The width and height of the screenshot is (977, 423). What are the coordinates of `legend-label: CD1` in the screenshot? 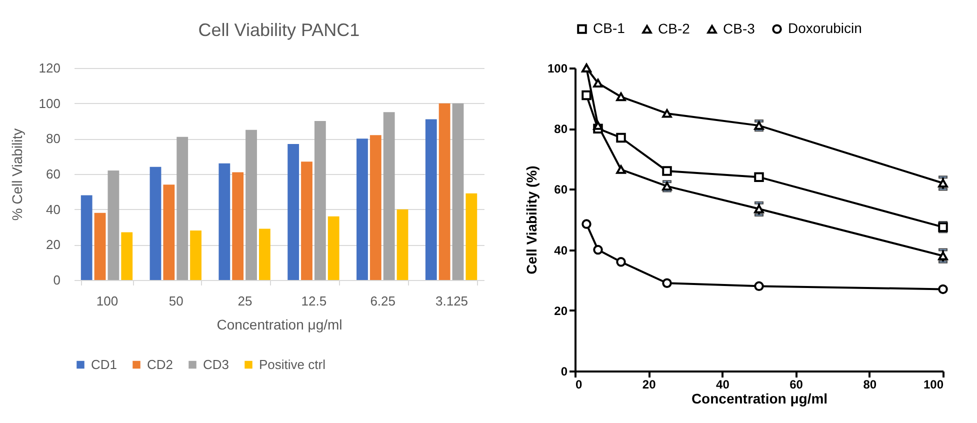 It's located at (104, 364).